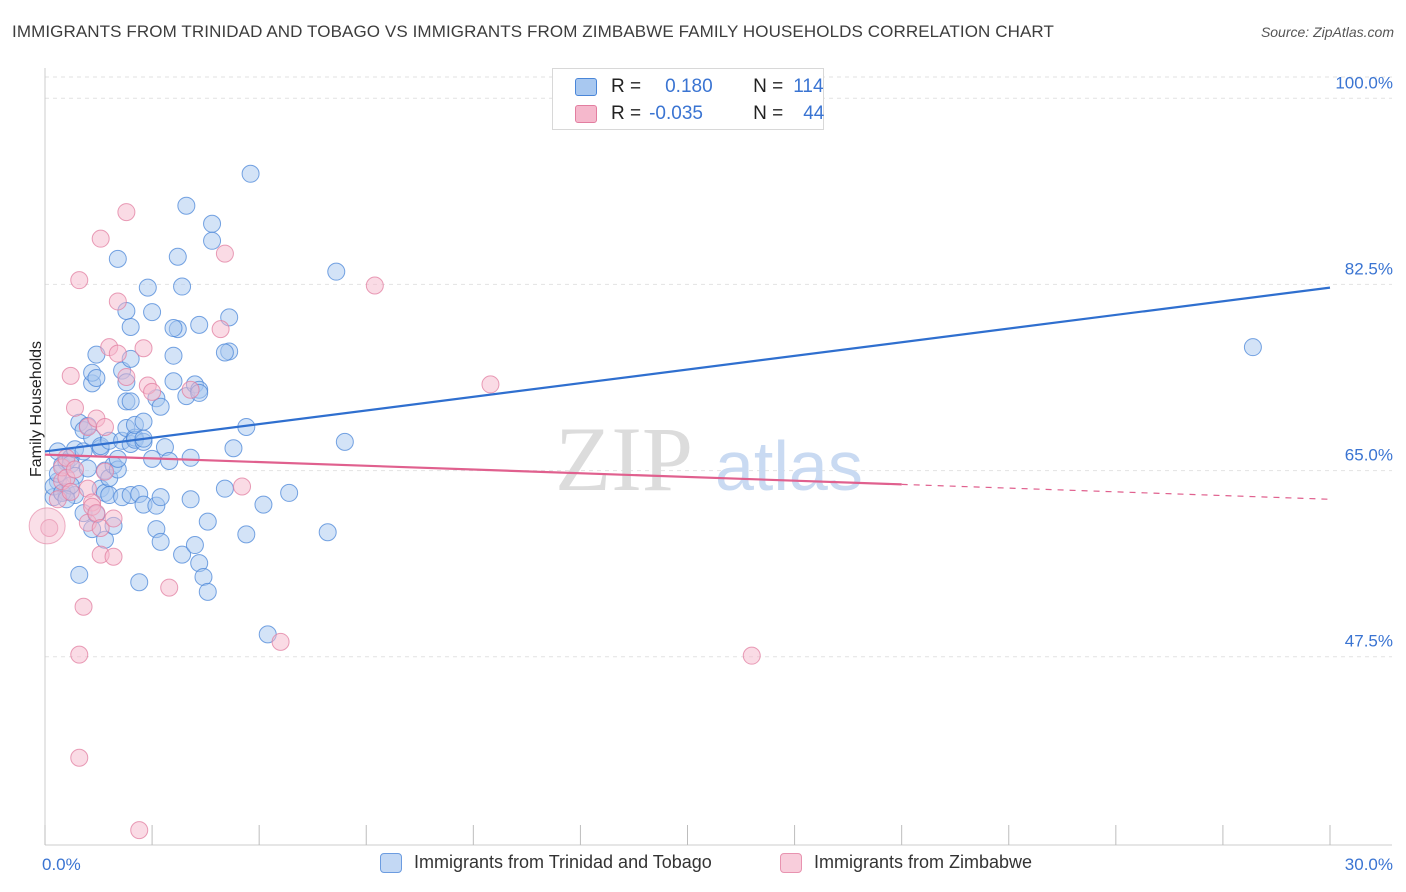 The height and width of the screenshot is (892, 1406). Describe the element at coordinates (1369, 268) in the screenshot. I see `y-tick-label: 82.5%` at that location.